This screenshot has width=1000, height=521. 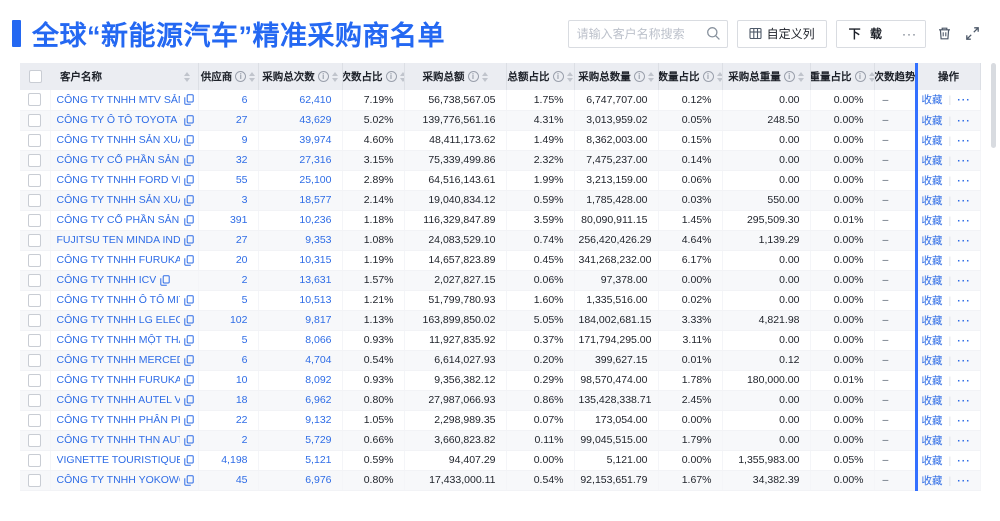 What do you see at coordinates (993, 105) in the screenshot?
I see `scrollbar-thumb` at bounding box center [993, 105].